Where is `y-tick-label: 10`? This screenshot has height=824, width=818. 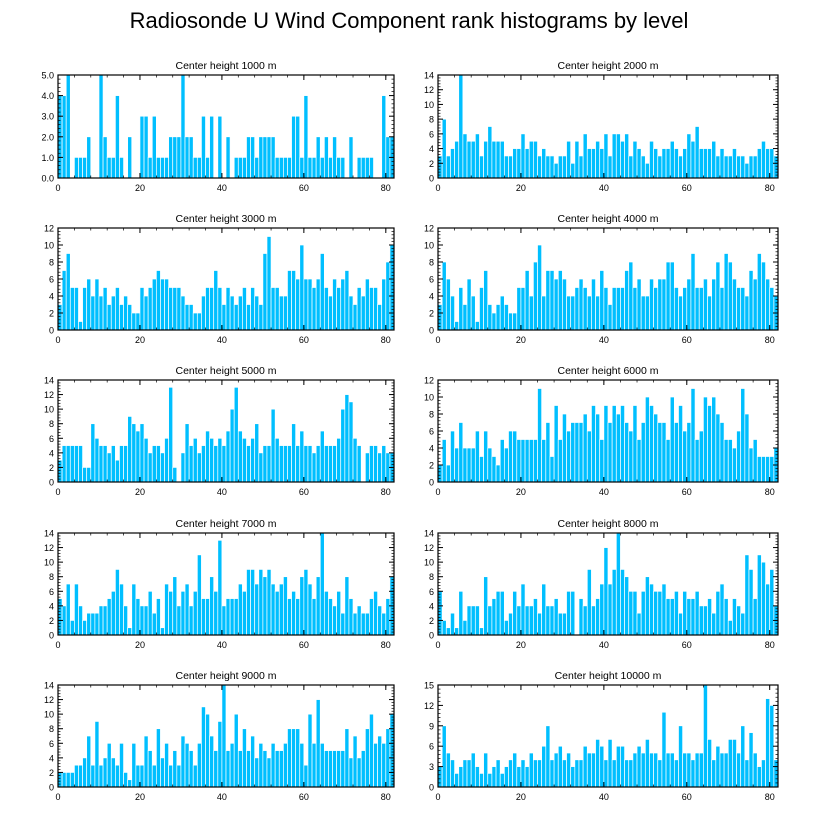 y-tick-label: 10 is located at coordinates (49, 563).